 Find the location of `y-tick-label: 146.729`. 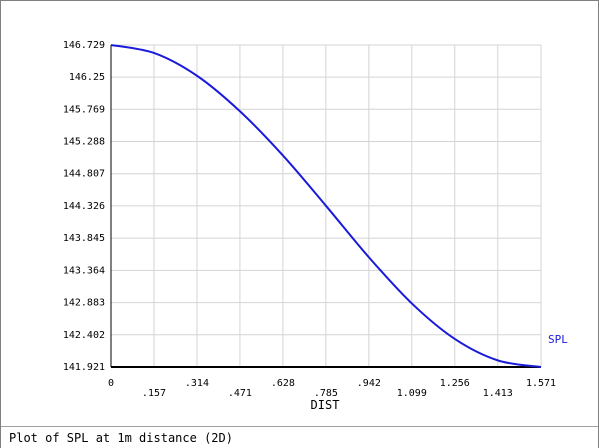

y-tick-label: 146.729 is located at coordinates (84, 45).